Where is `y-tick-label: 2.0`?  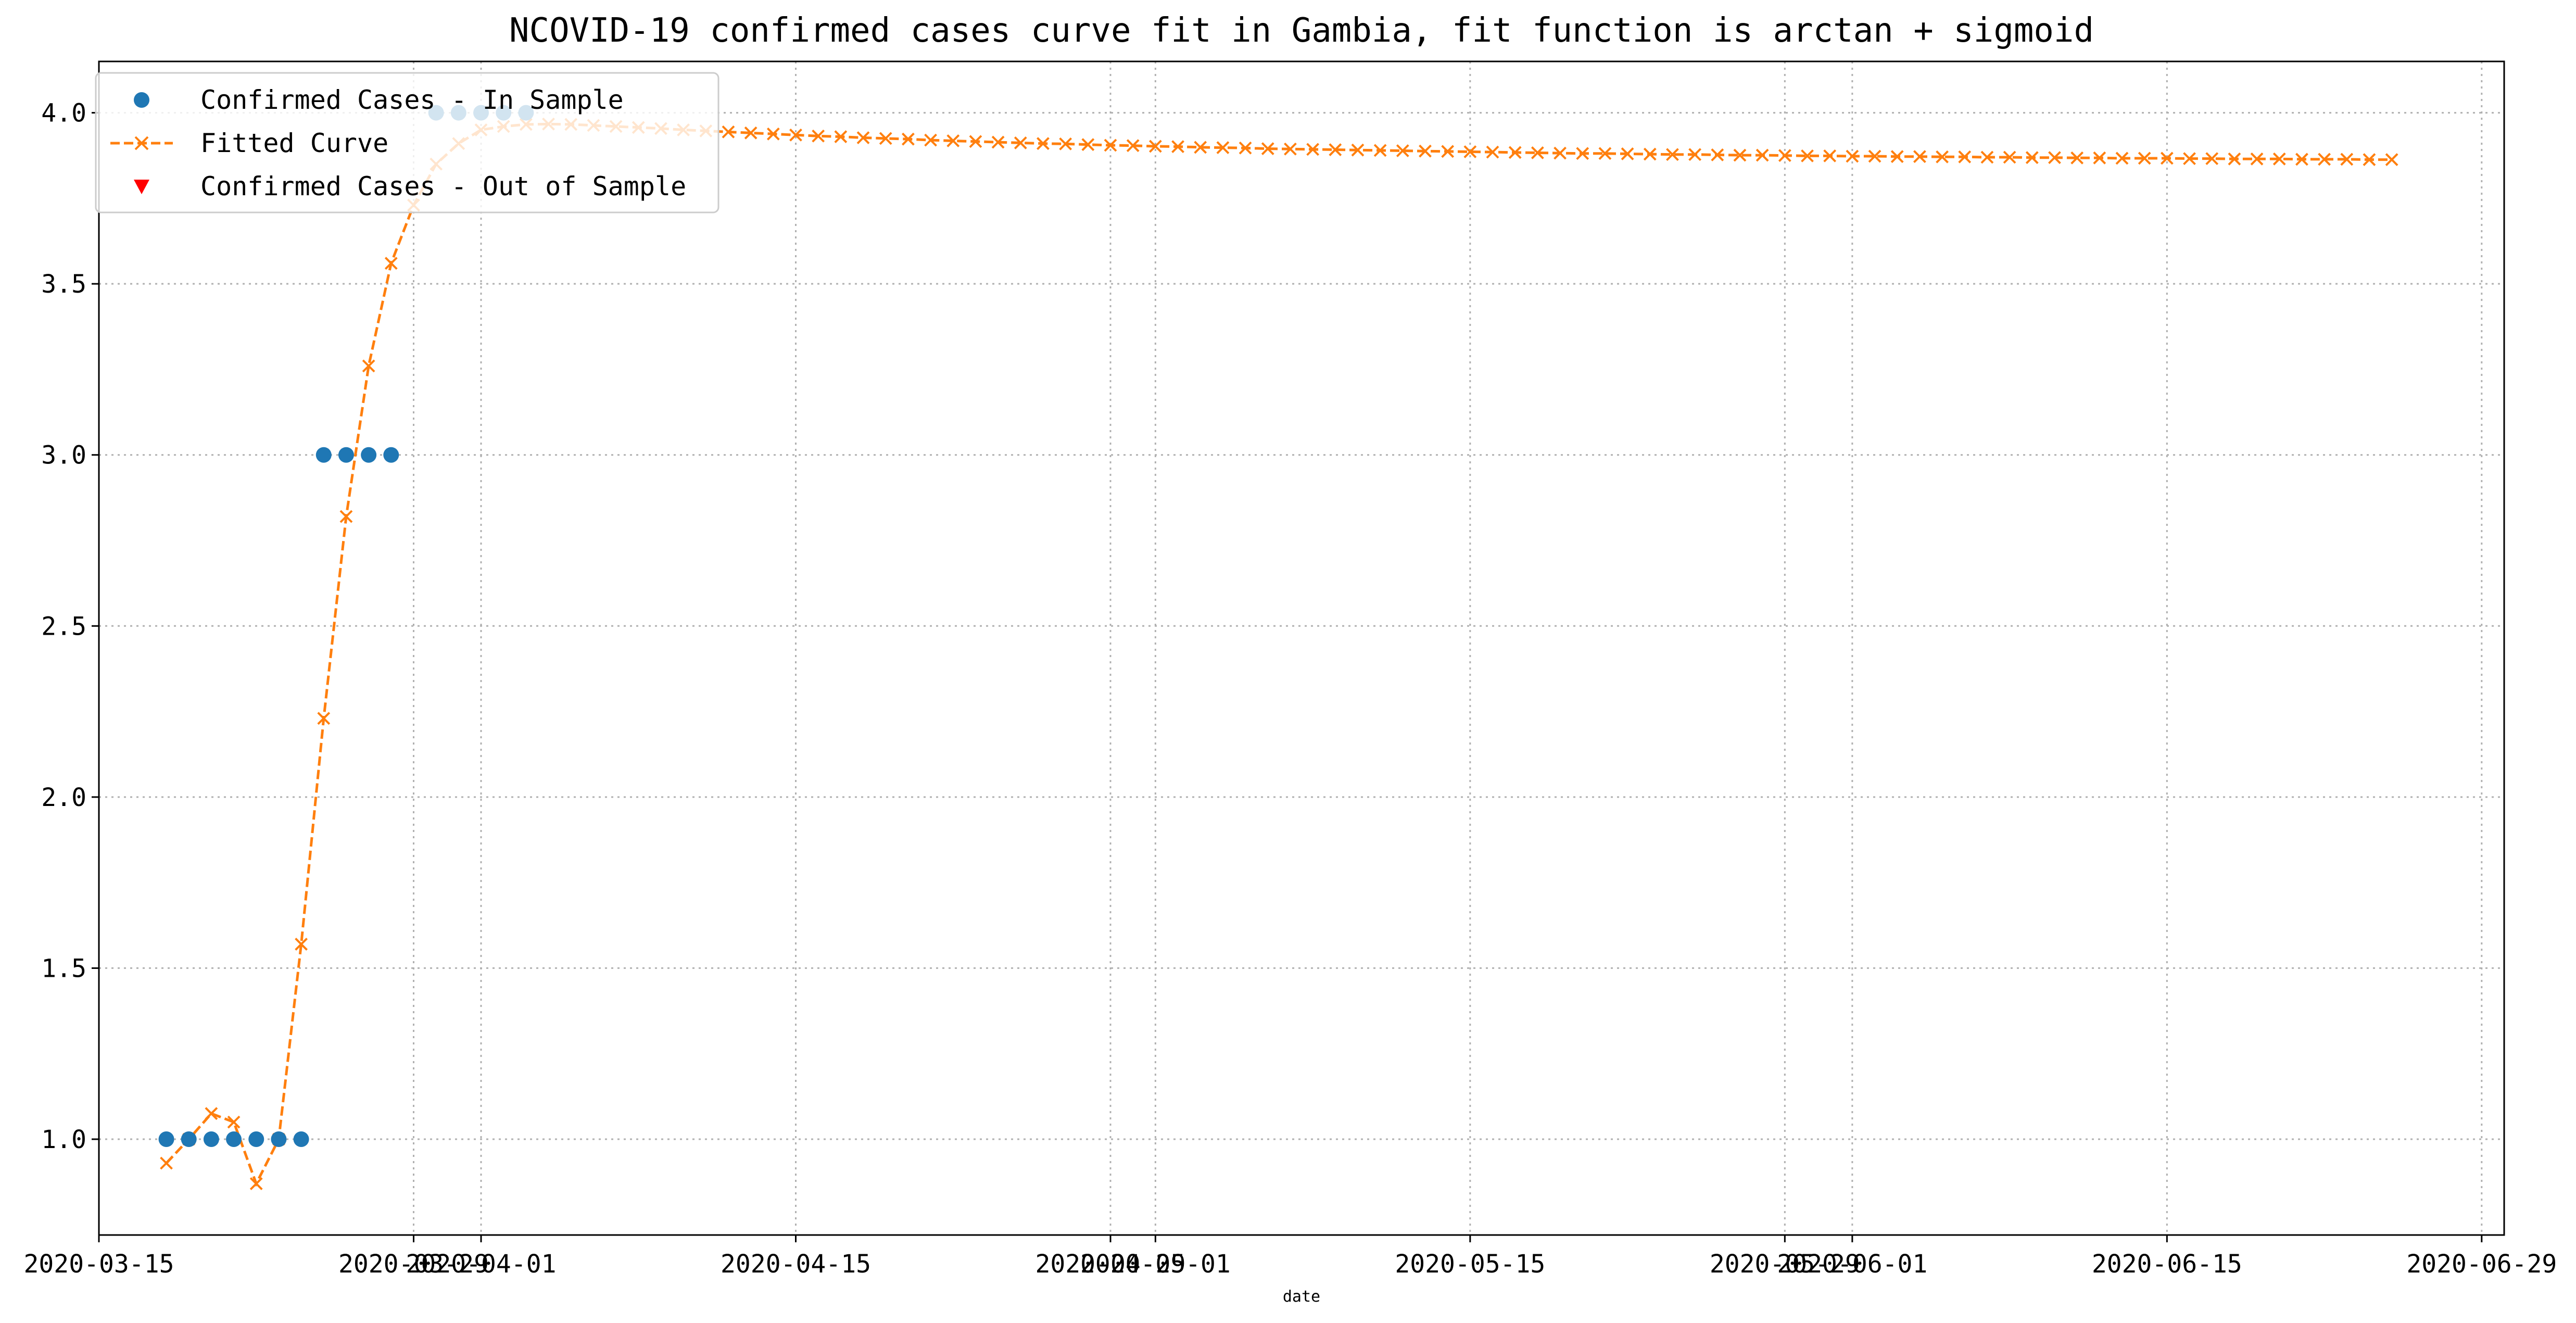
y-tick-label: 2.0 is located at coordinates (63, 797).